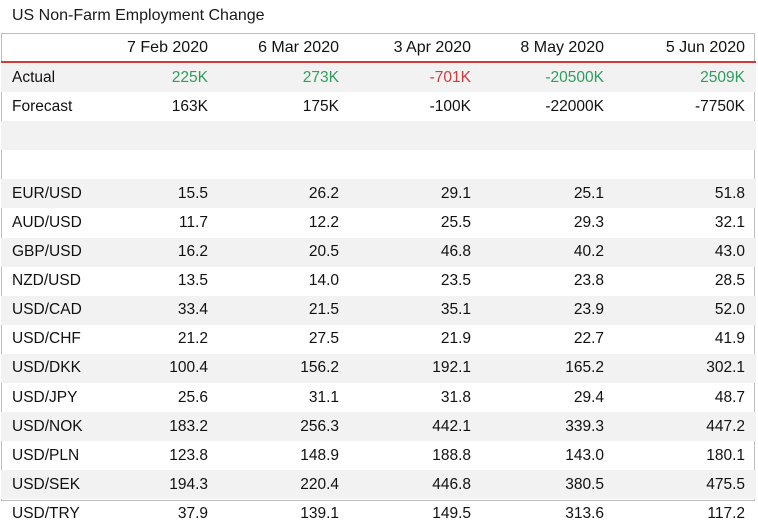 This screenshot has height=529, width=758. What do you see at coordinates (378, 339) in the screenshot?
I see `table-row: USD/CHF 21.2 27.5 21.9 22.7 41.9` at bounding box center [378, 339].